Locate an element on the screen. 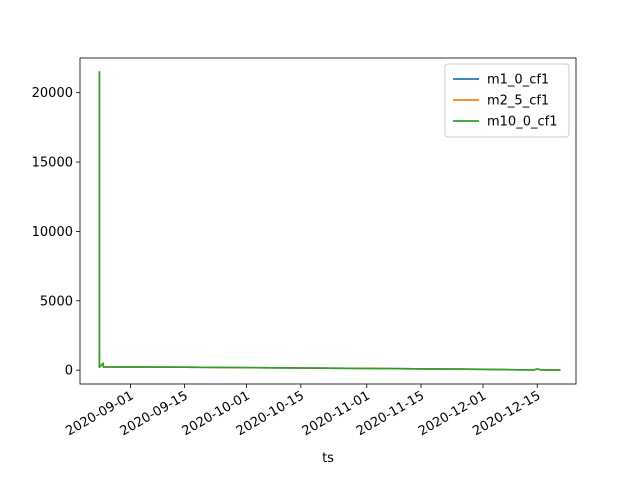  legend-entry: m1_0_cf1 is located at coordinates (518, 80).